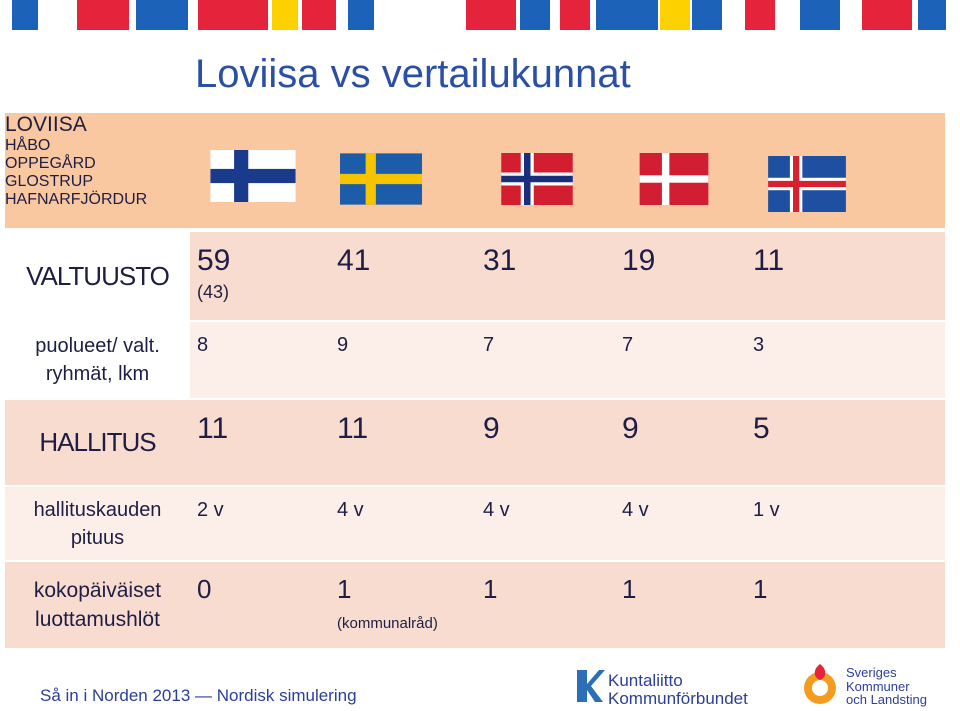 This screenshot has height=711, width=960. Describe the element at coordinates (49, 181) in the screenshot. I see `column-header: GLOSTRUP` at that location.